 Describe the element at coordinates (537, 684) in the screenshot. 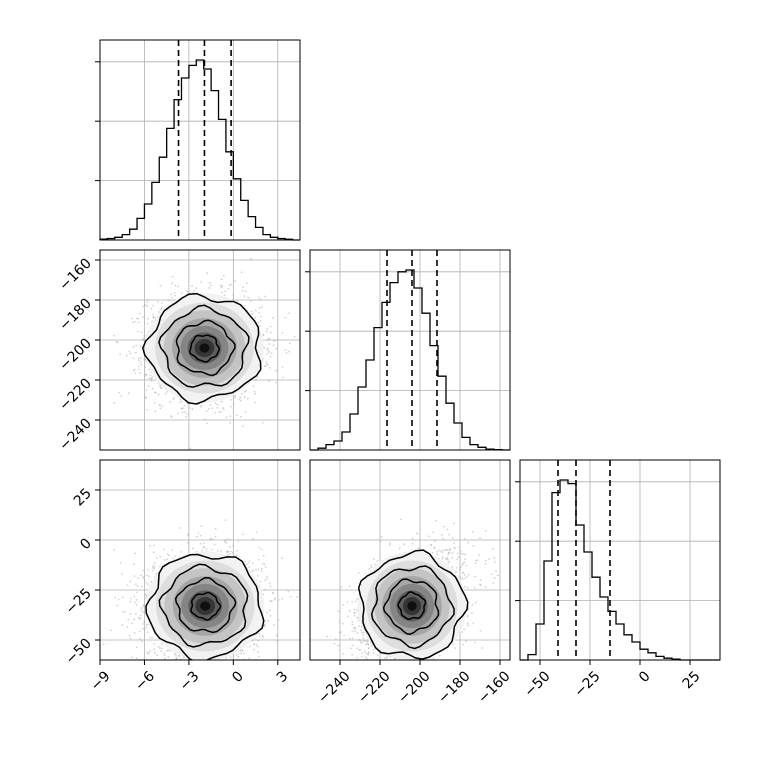

I see `x-tick-label: −50` at that location.